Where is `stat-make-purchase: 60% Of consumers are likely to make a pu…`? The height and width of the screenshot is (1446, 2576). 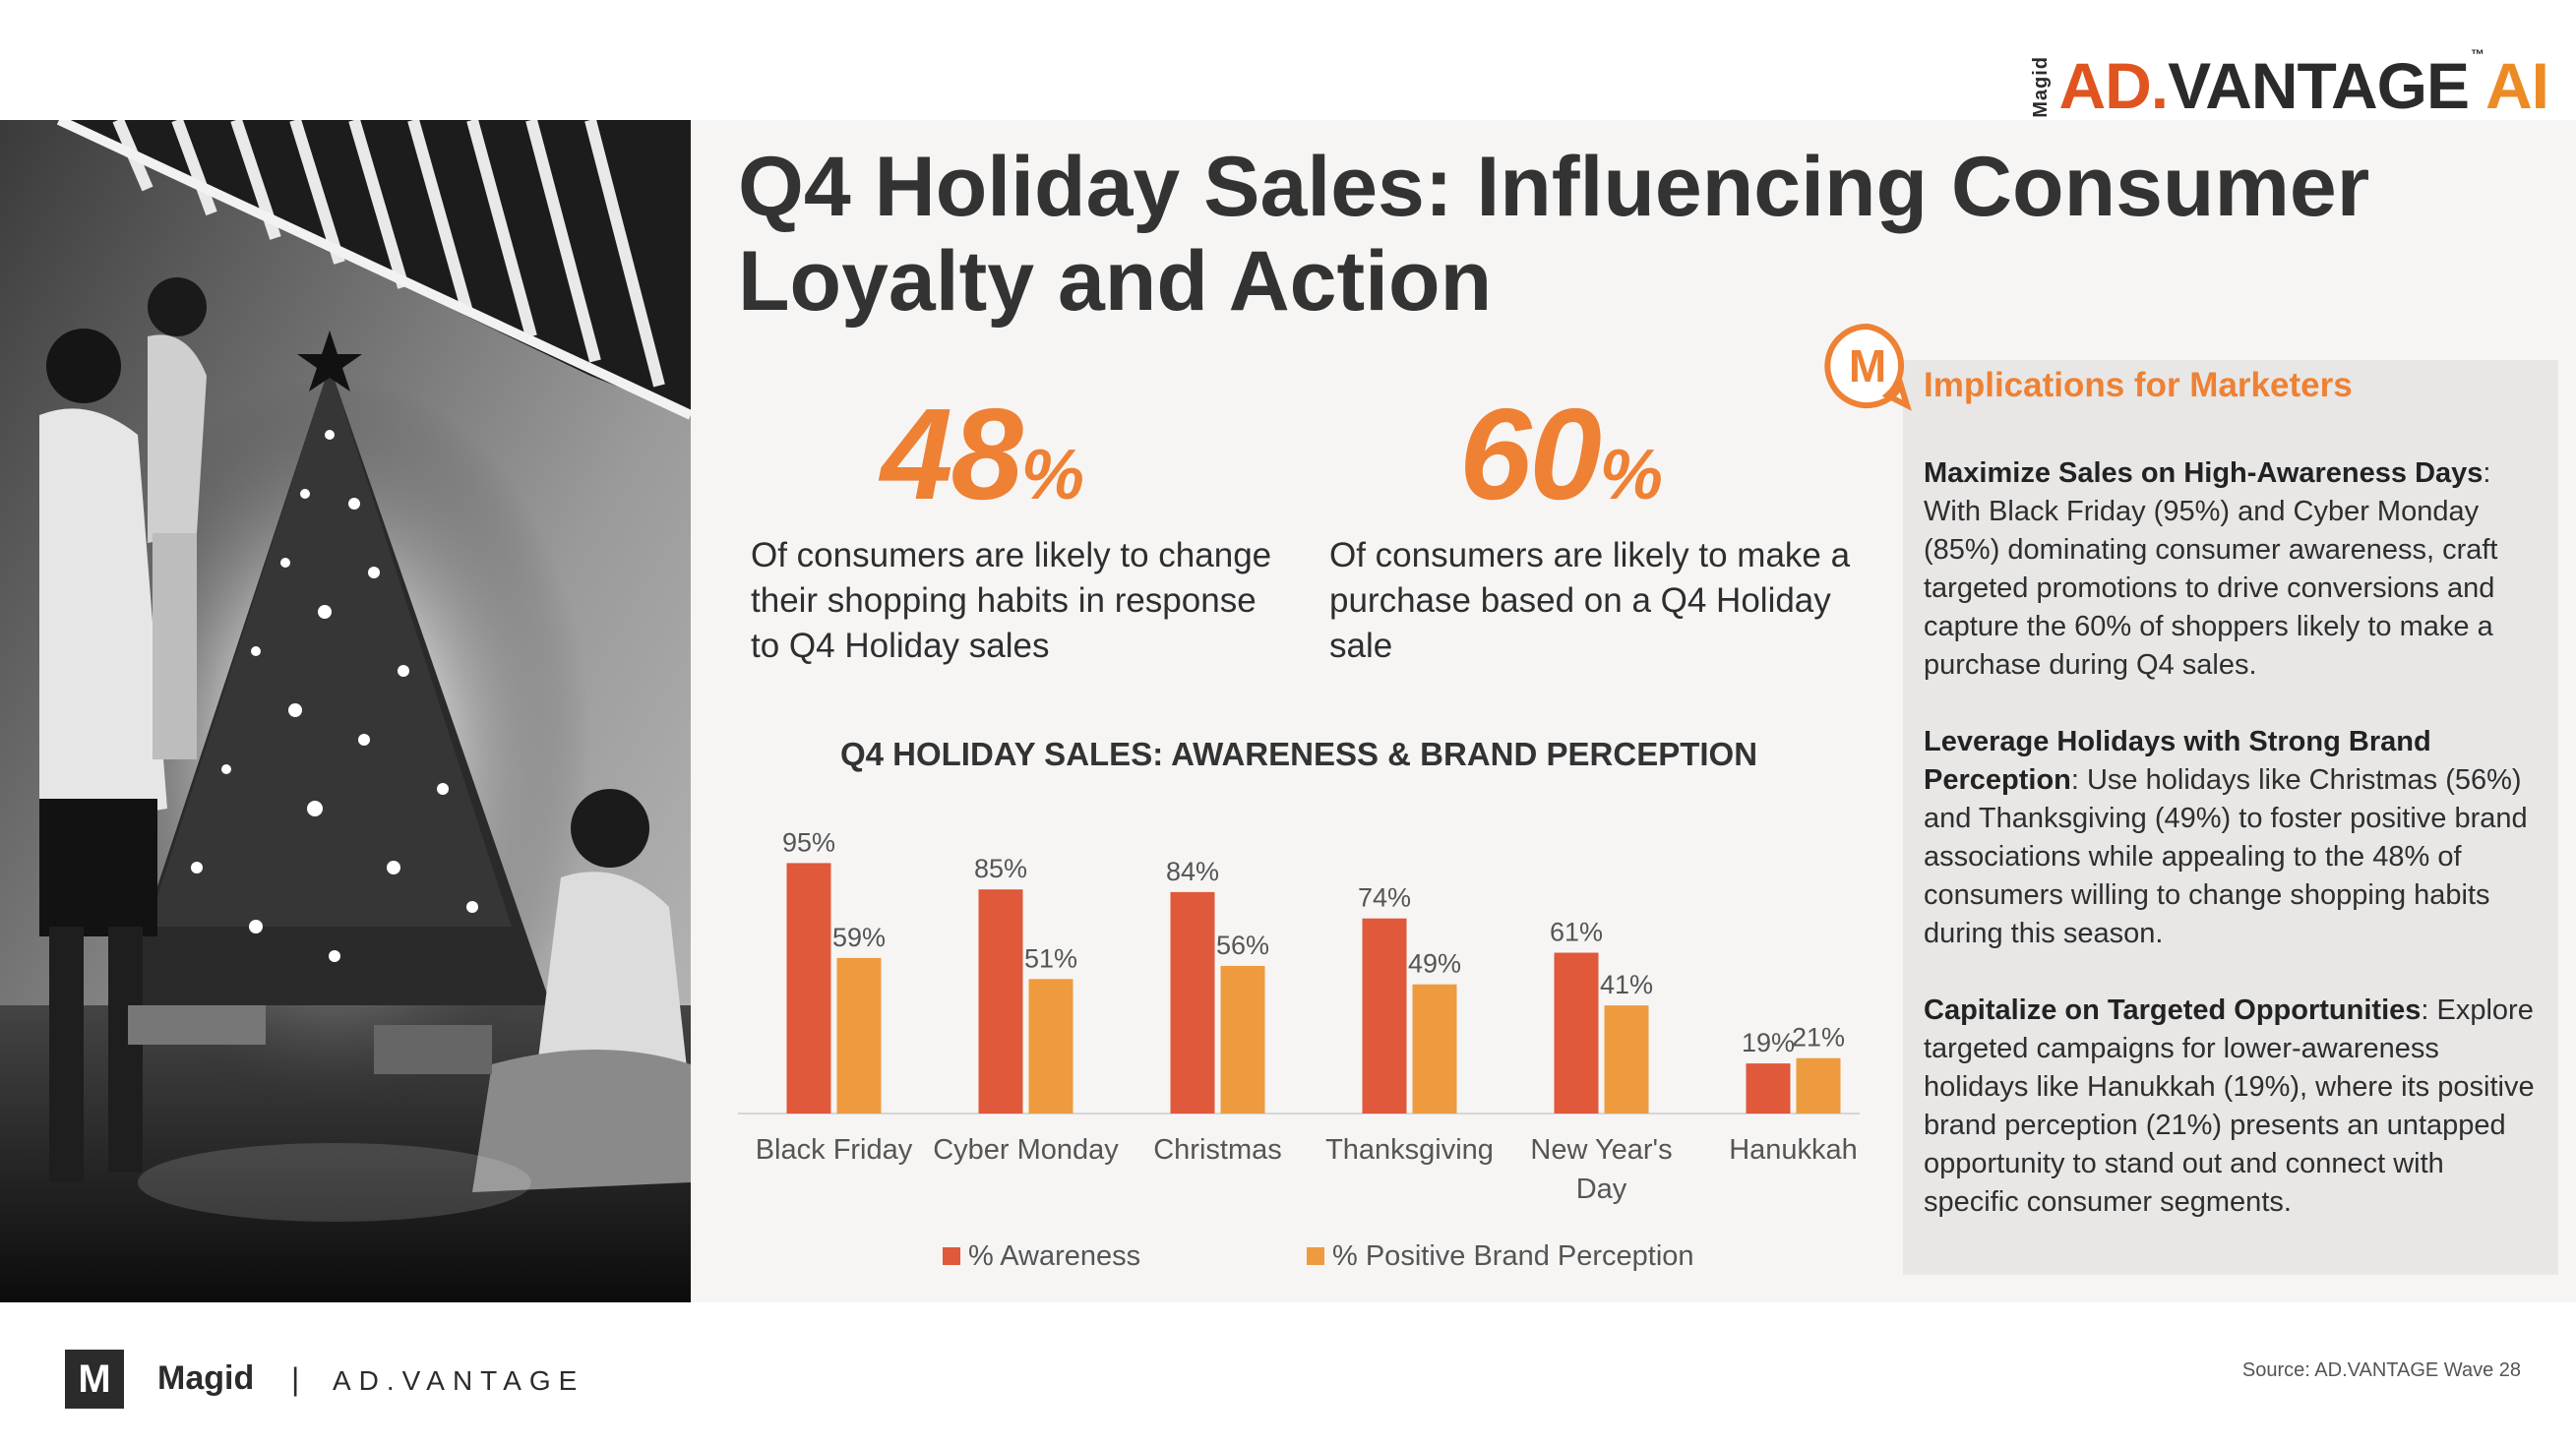 stat-make-purchase: 60% Of consumers are likely to make a pu… is located at coordinates (1595, 529).